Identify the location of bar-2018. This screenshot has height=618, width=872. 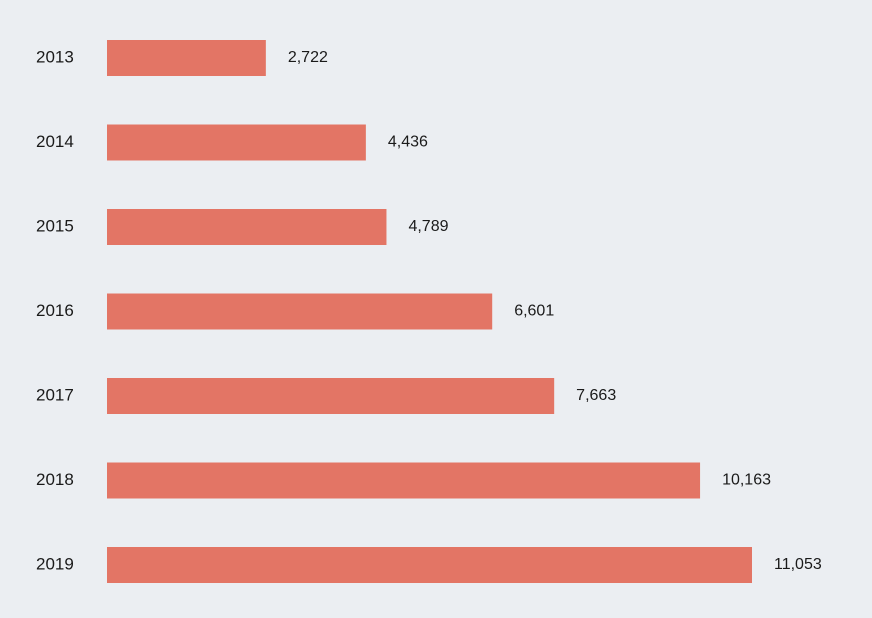
(404, 480).